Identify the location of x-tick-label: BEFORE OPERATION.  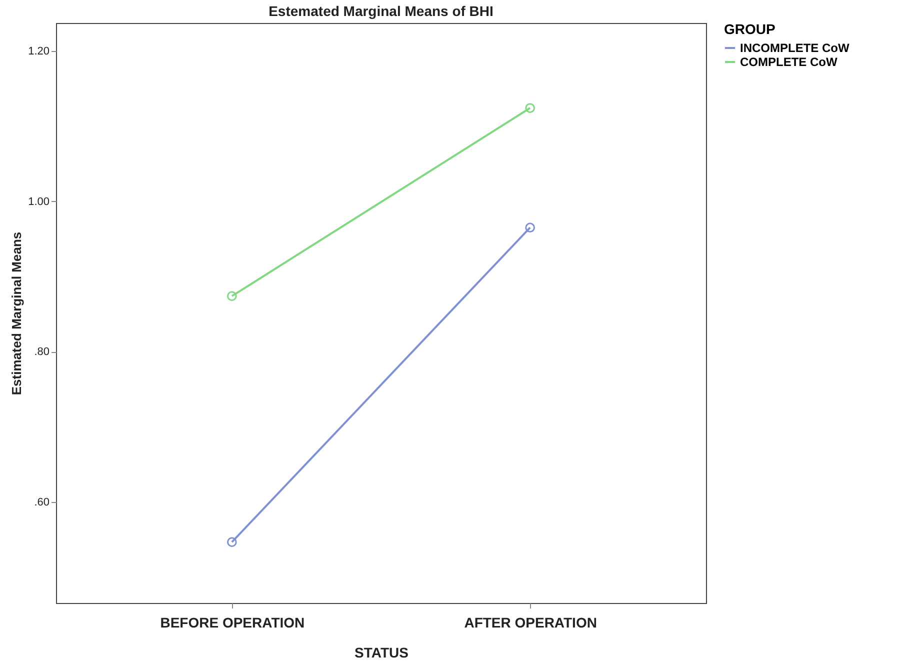
(232, 622).